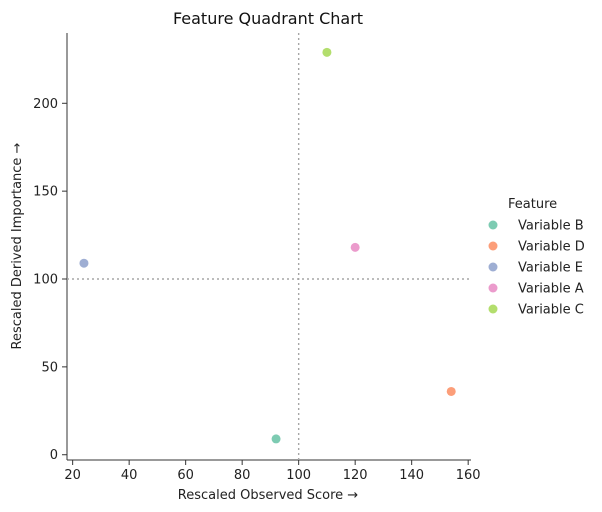  Describe the element at coordinates (468, 475) in the screenshot. I see `x-tick-label: 160` at that location.